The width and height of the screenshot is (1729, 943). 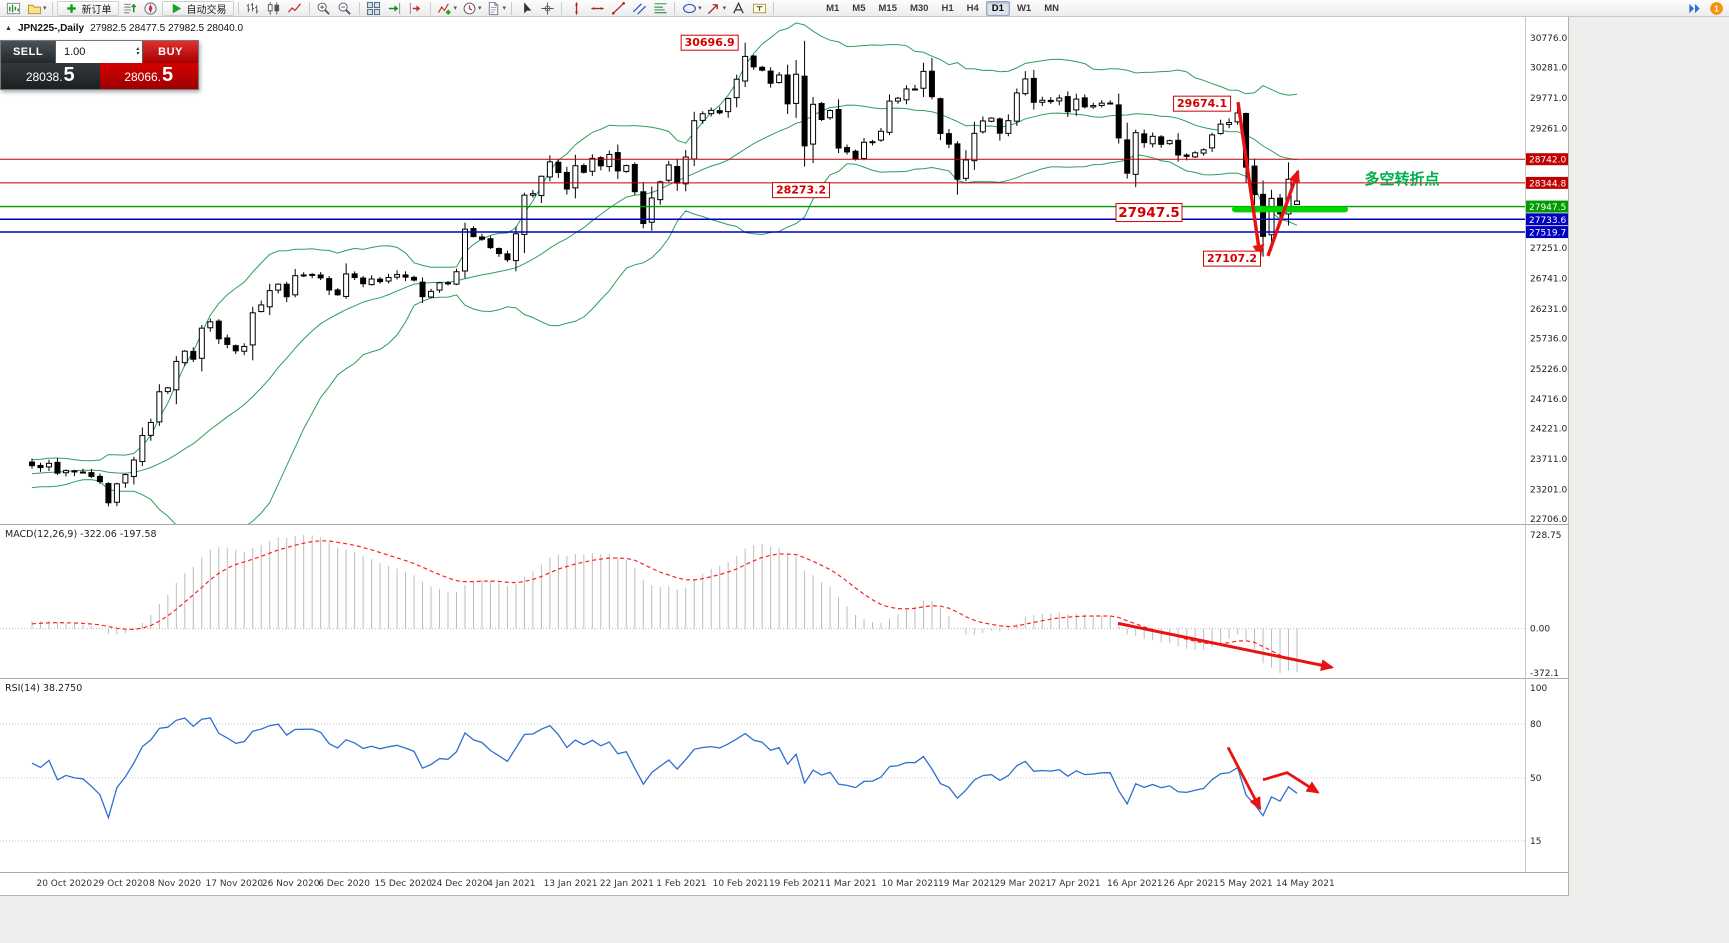 I want to click on play-green-icon, so click(x=176, y=8).